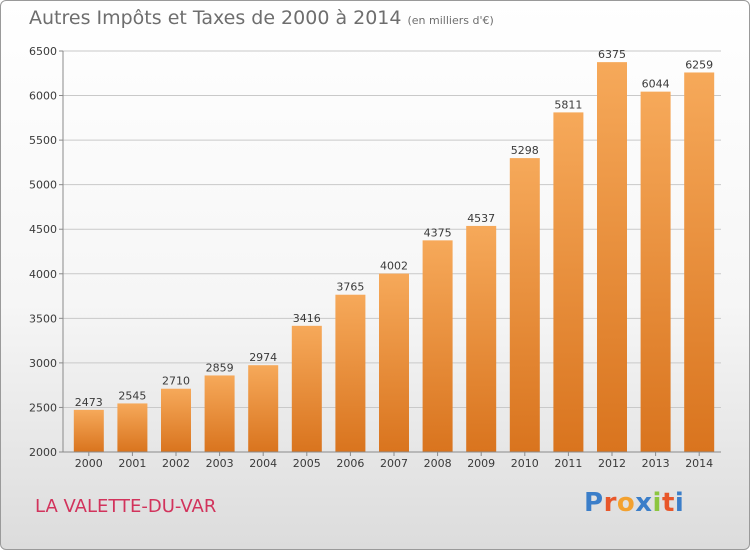 The image size is (750, 550). Describe the element at coordinates (132, 395) in the screenshot. I see `data-label-2001: 2545` at that location.